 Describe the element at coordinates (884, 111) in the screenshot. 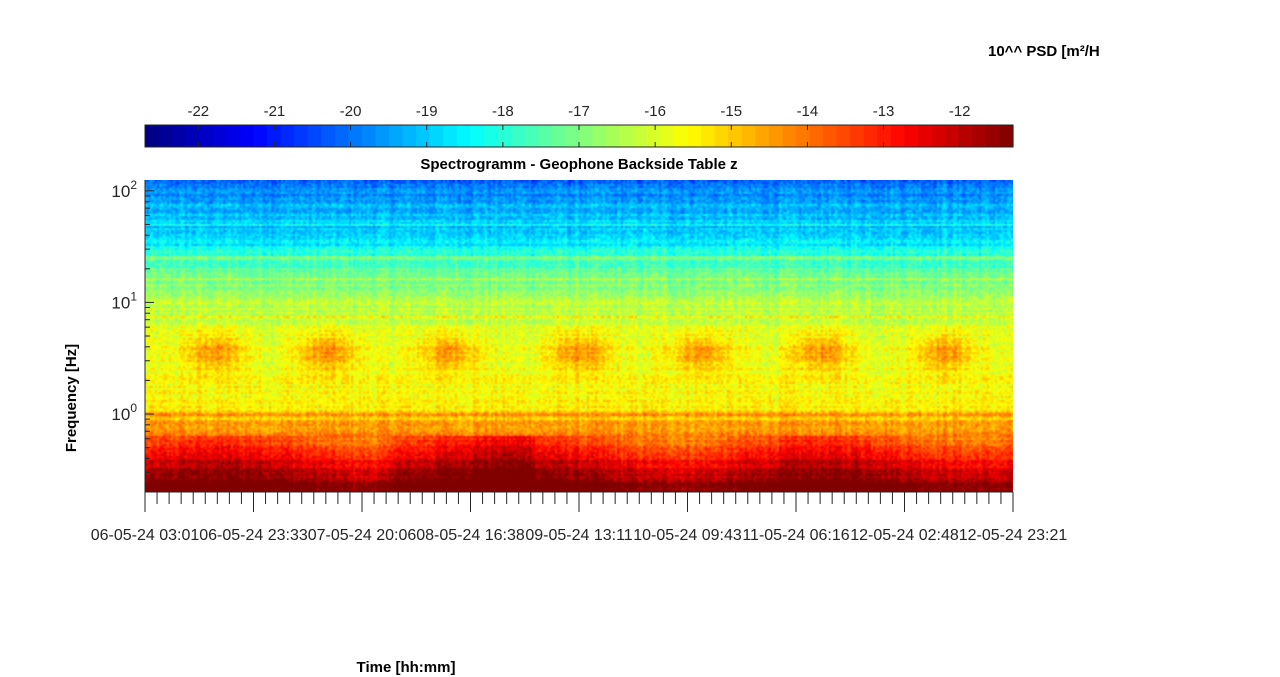

I see `colorbar-tick-label: -13` at that location.